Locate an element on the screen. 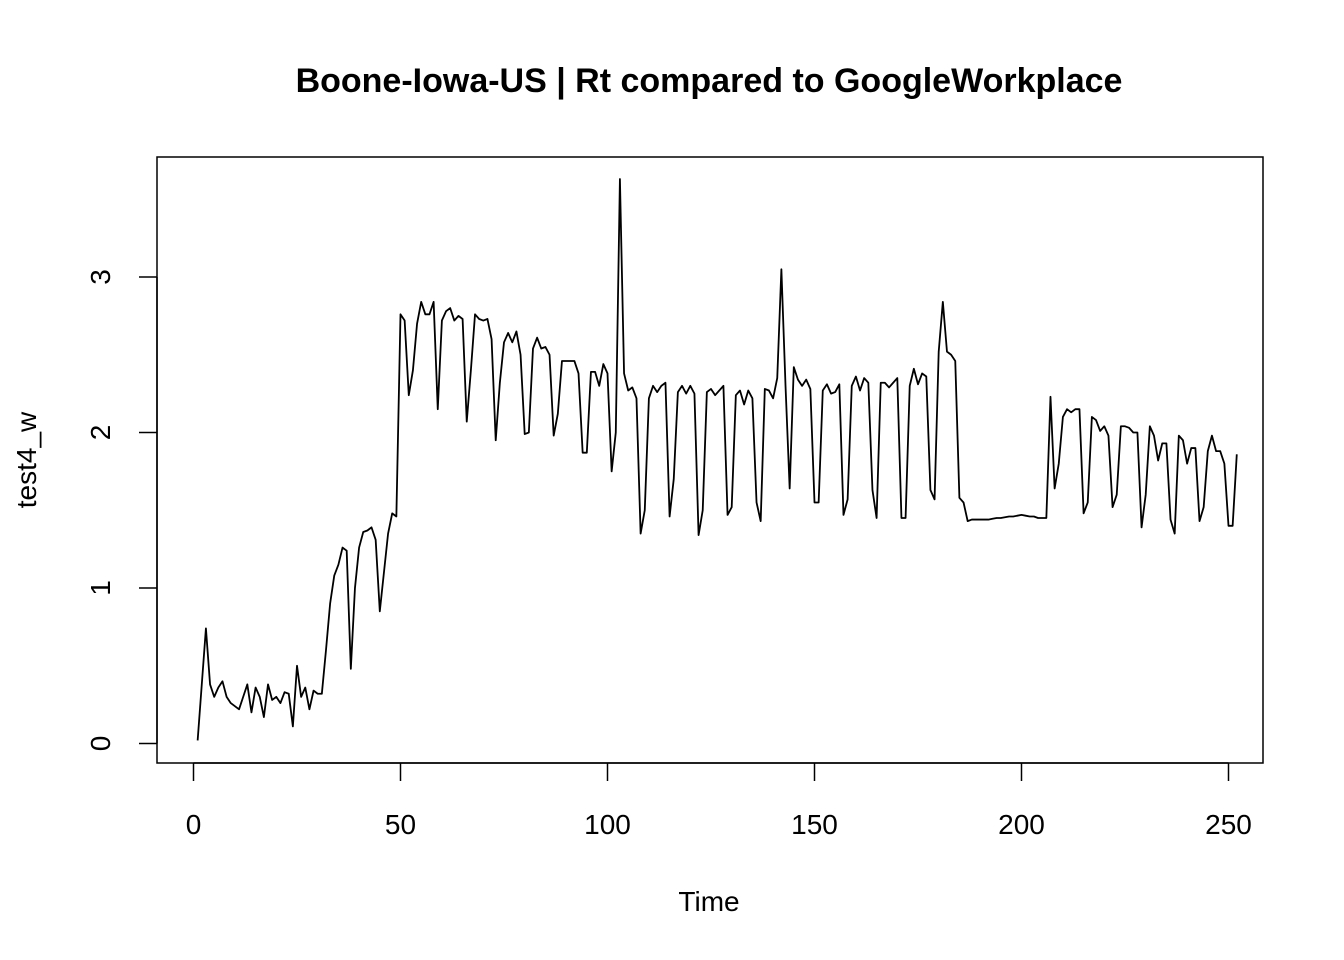 Image resolution: width=1344 pixels, height=960 pixels. x-axis-label: Time is located at coordinates (708, 901).